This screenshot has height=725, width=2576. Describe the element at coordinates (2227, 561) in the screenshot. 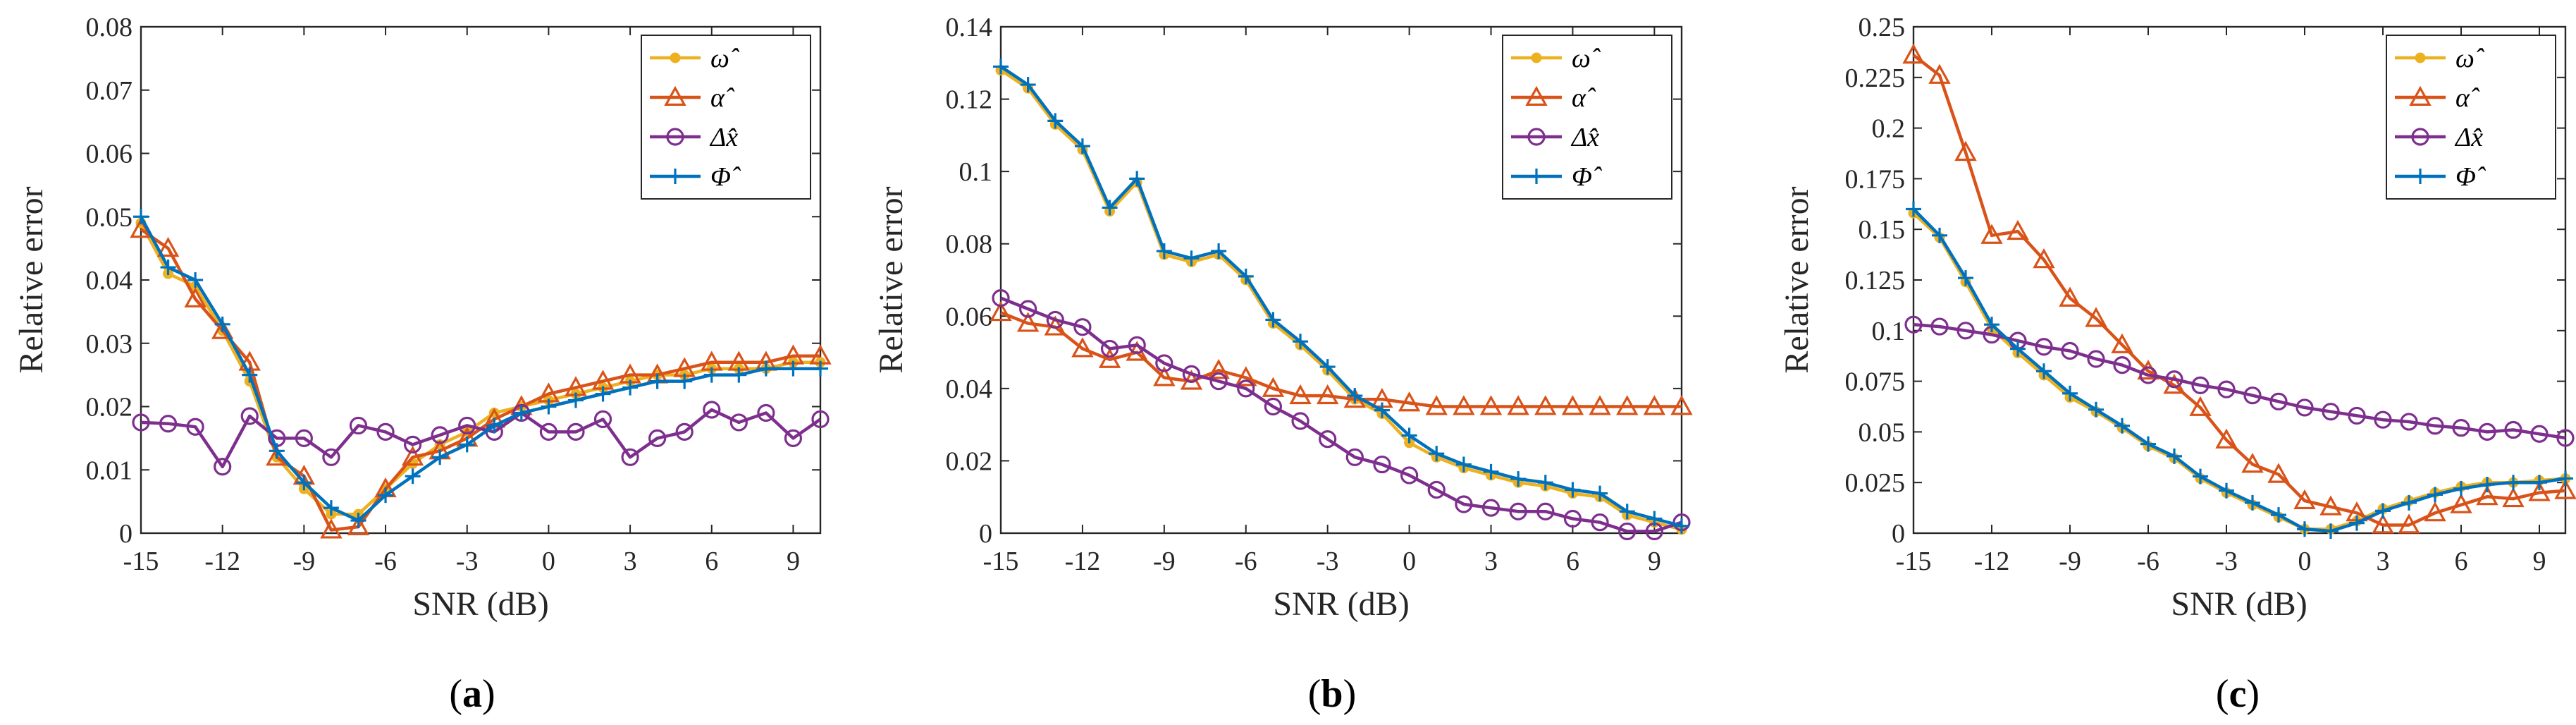

I see `x-tick-label: -3` at that location.